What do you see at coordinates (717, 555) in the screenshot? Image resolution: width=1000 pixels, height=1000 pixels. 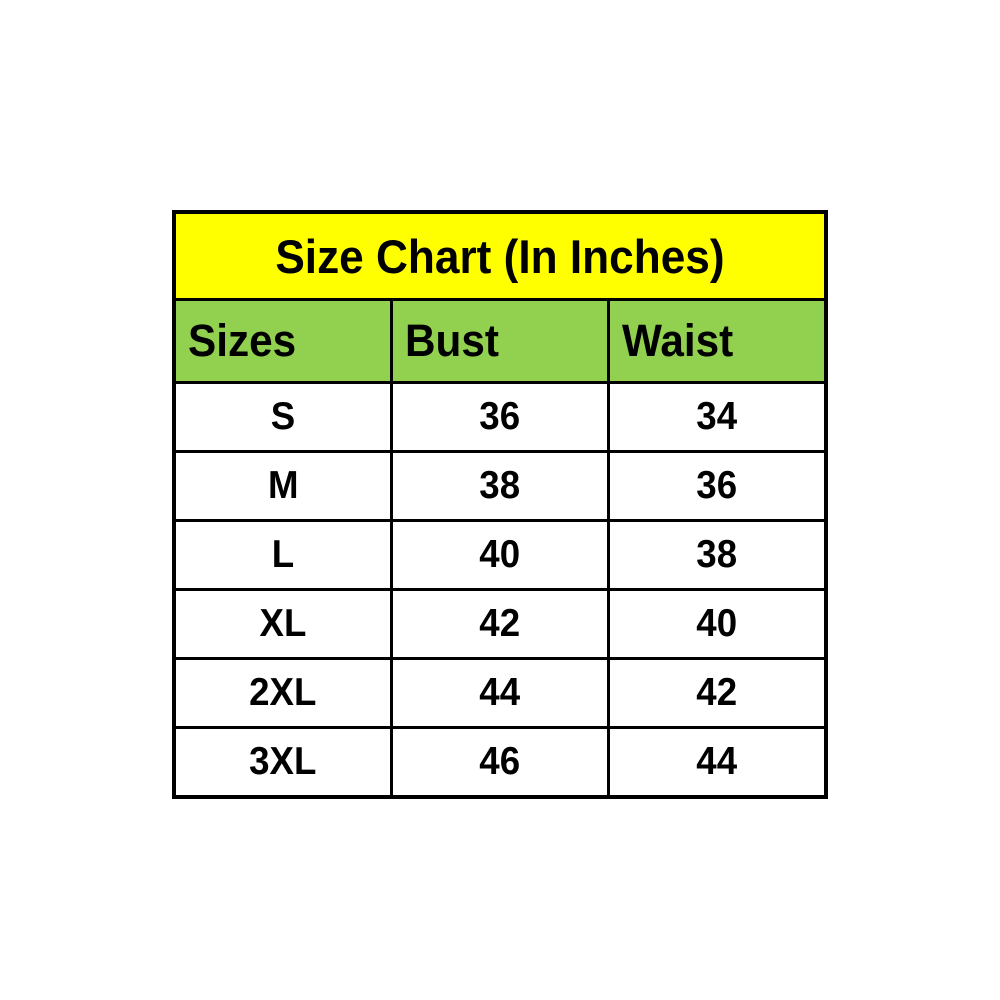 I see `waist-cell: 38` at bounding box center [717, 555].